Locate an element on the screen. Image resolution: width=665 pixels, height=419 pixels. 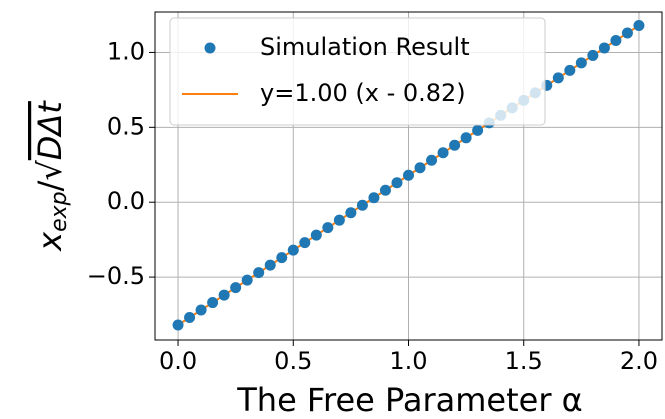
y-label-sub: exp is located at coordinates (59, 211).